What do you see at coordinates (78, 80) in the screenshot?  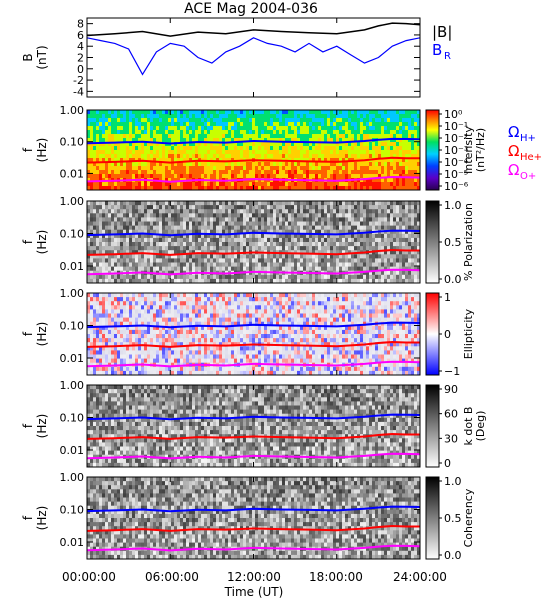 I see `y-tick-label: -2` at bounding box center [78, 80].